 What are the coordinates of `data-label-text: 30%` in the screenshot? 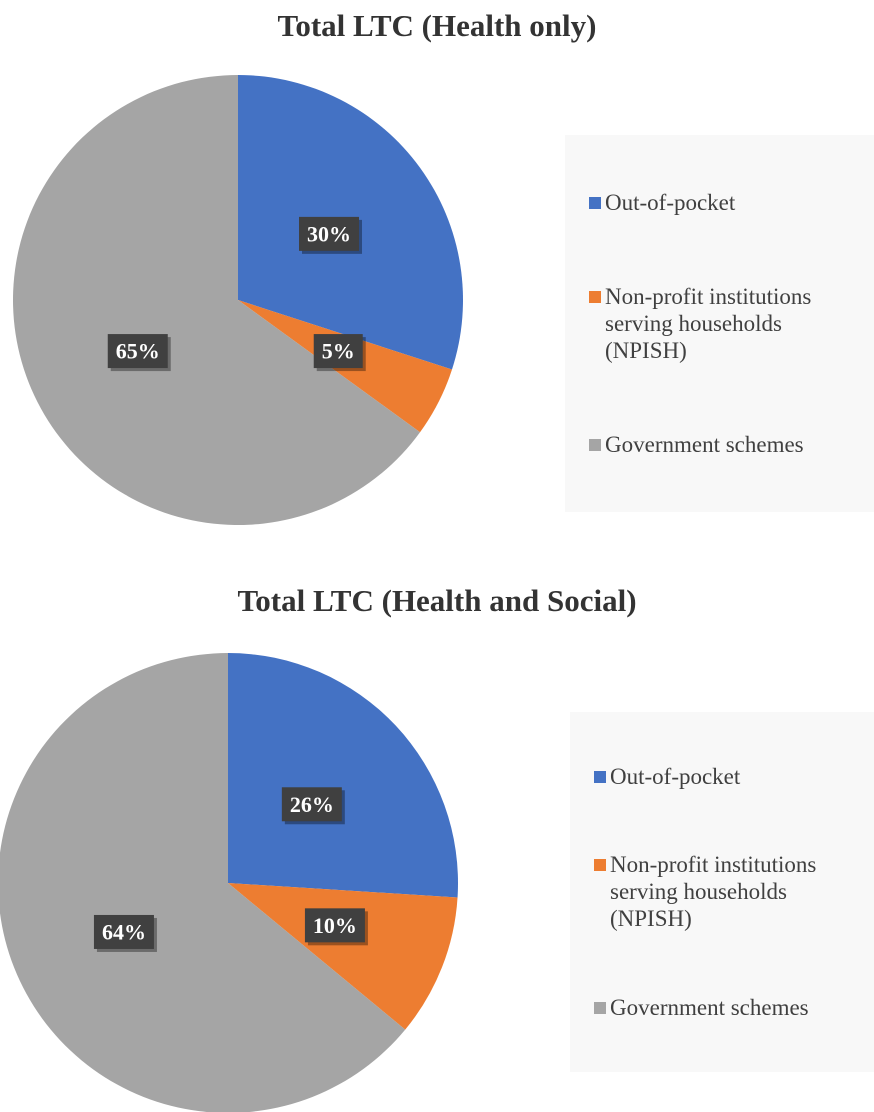 It's located at (329, 233).